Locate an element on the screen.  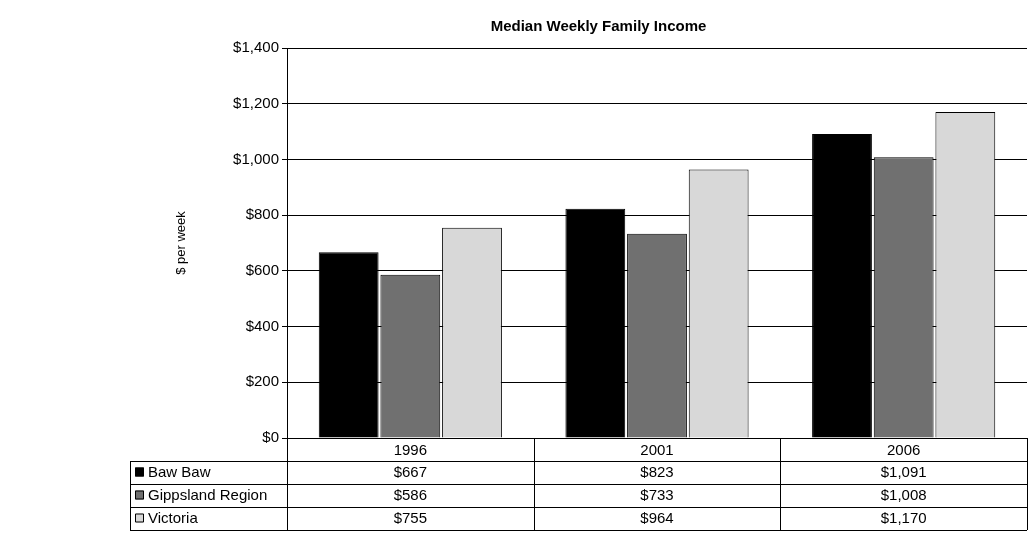
data-label: $1,091 is located at coordinates (903, 471).